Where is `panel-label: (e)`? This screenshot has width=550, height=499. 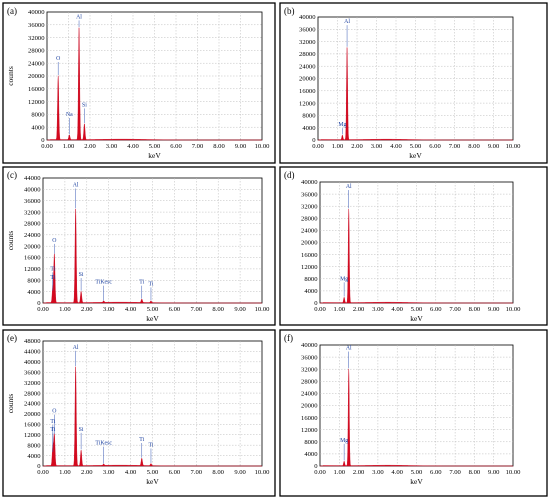 panel-label: (e) is located at coordinates (12, 338).